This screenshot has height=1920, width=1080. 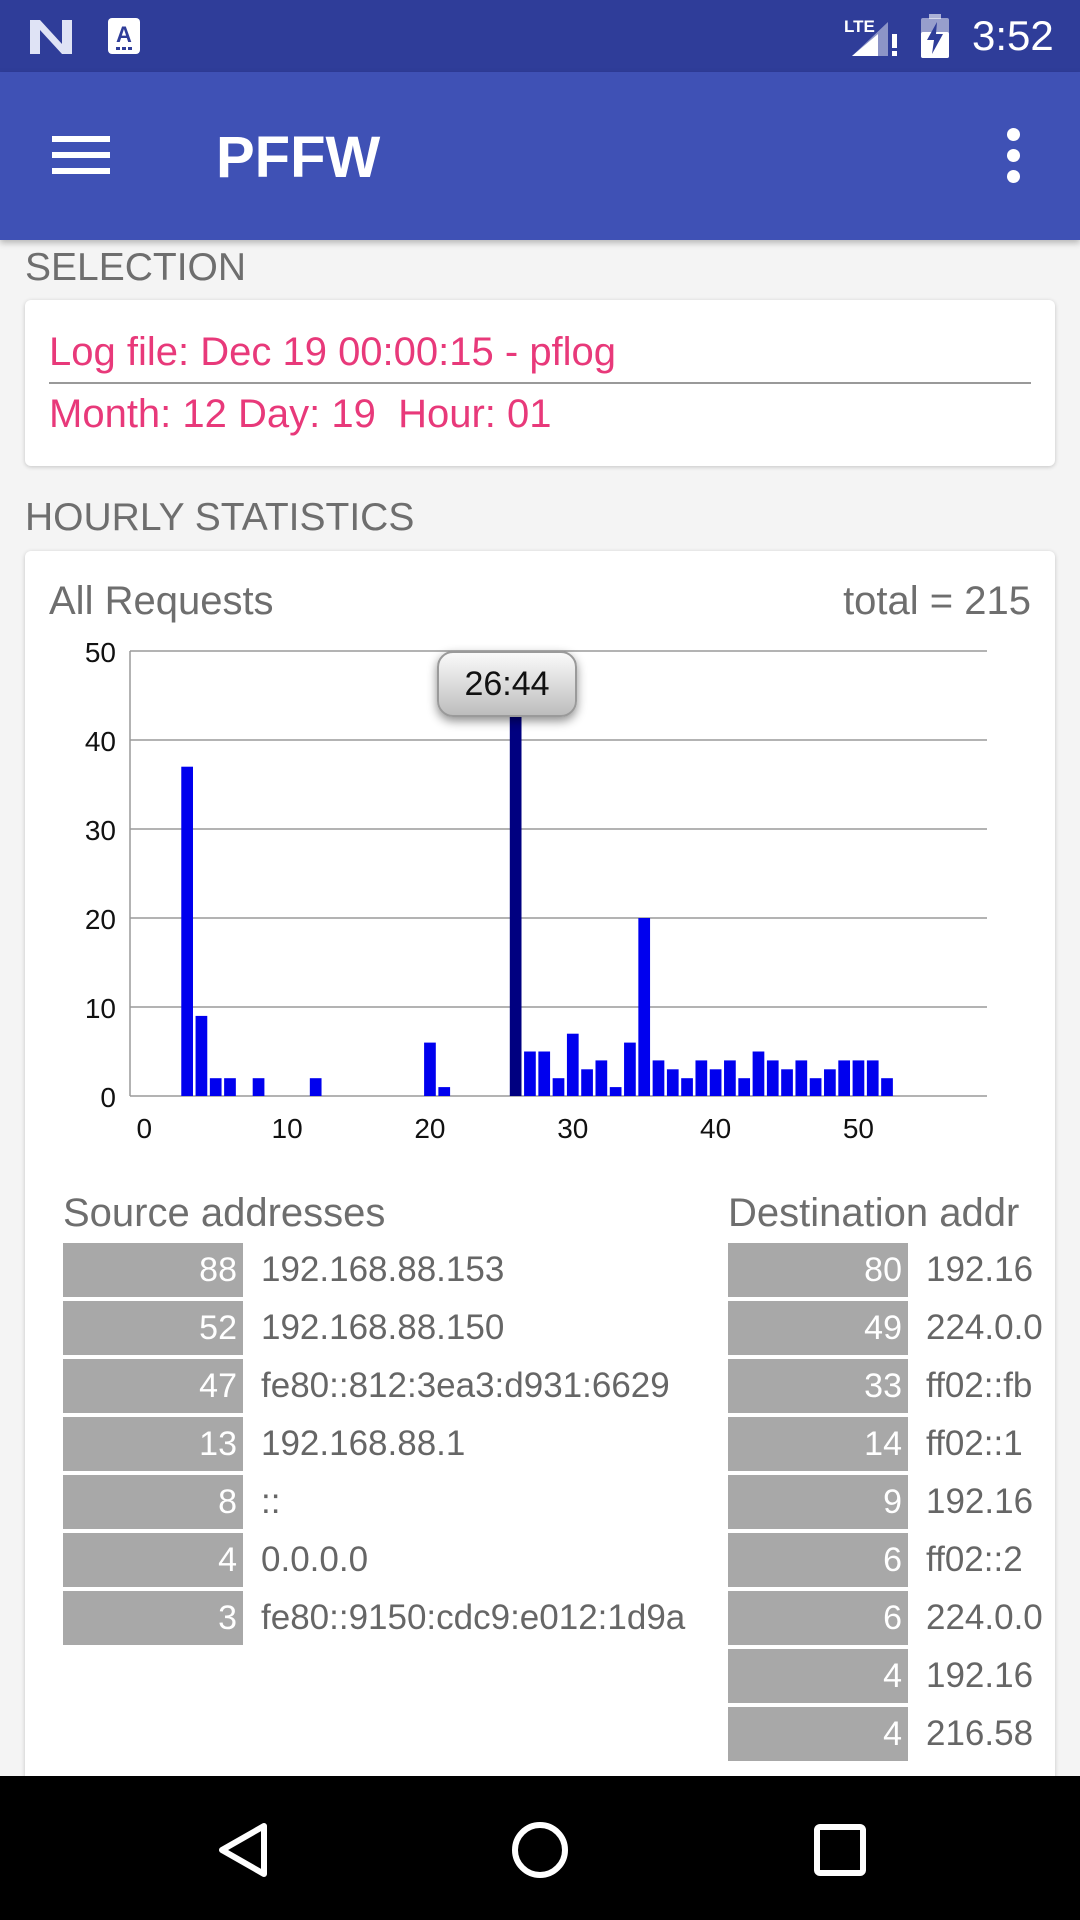 I want to click on destination-addresses-header: Destination addr, so click(x=874, y=1213).